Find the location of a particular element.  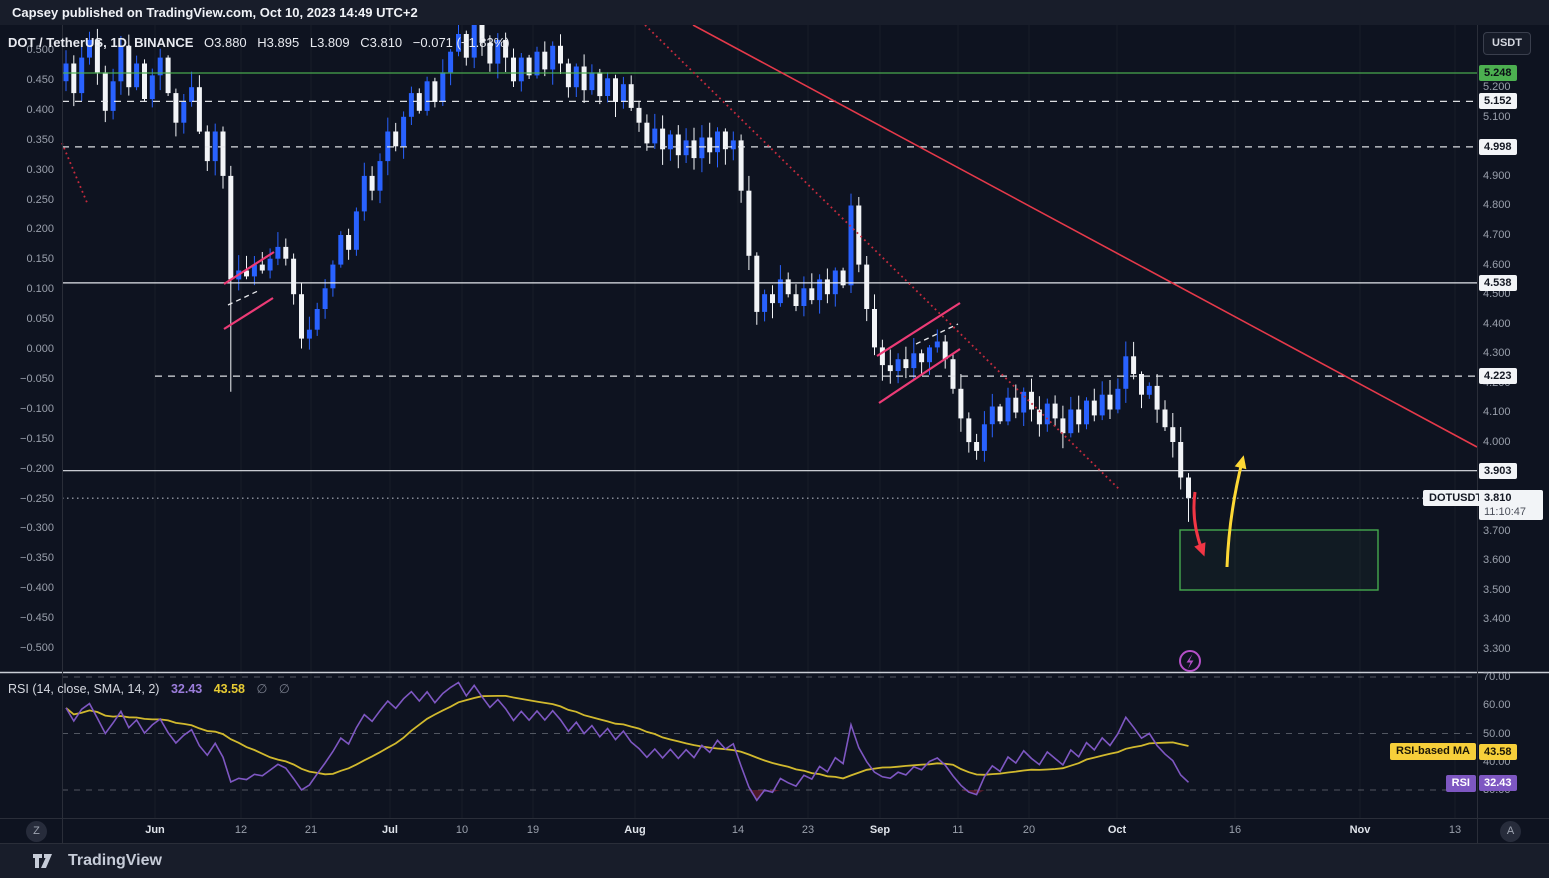

price-level-badge: 4.998 is located at coordinates (1498, 147).